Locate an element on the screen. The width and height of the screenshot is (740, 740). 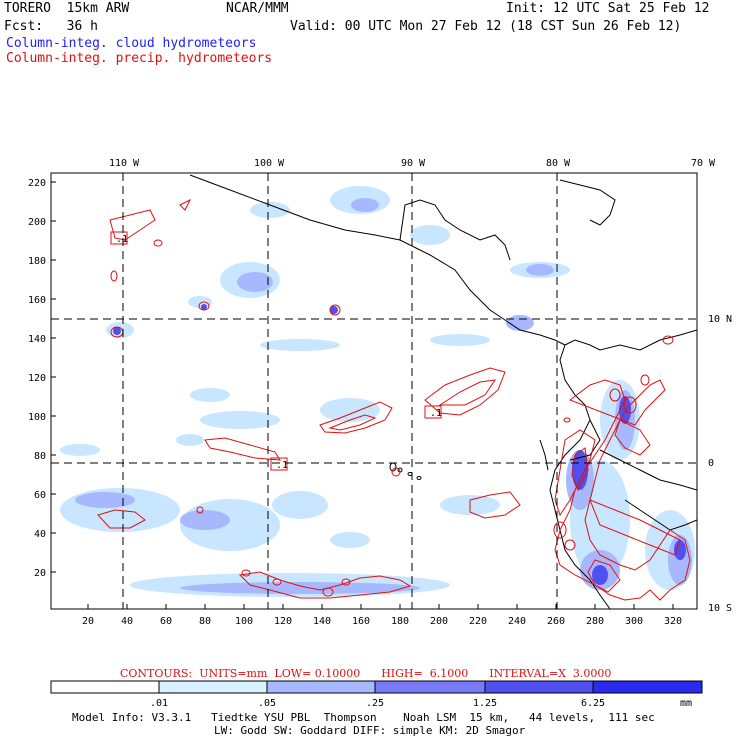
x-tick: 180 is located at coordinates (400, 621).